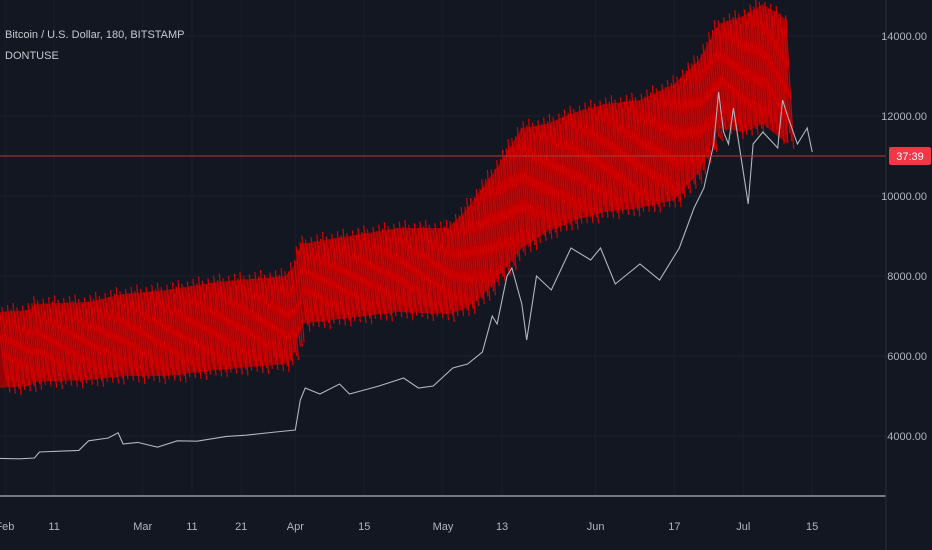 The height and width of the screenshot is (550, 932). I want to click on x-tick-label: Jun, so click(596, 527).